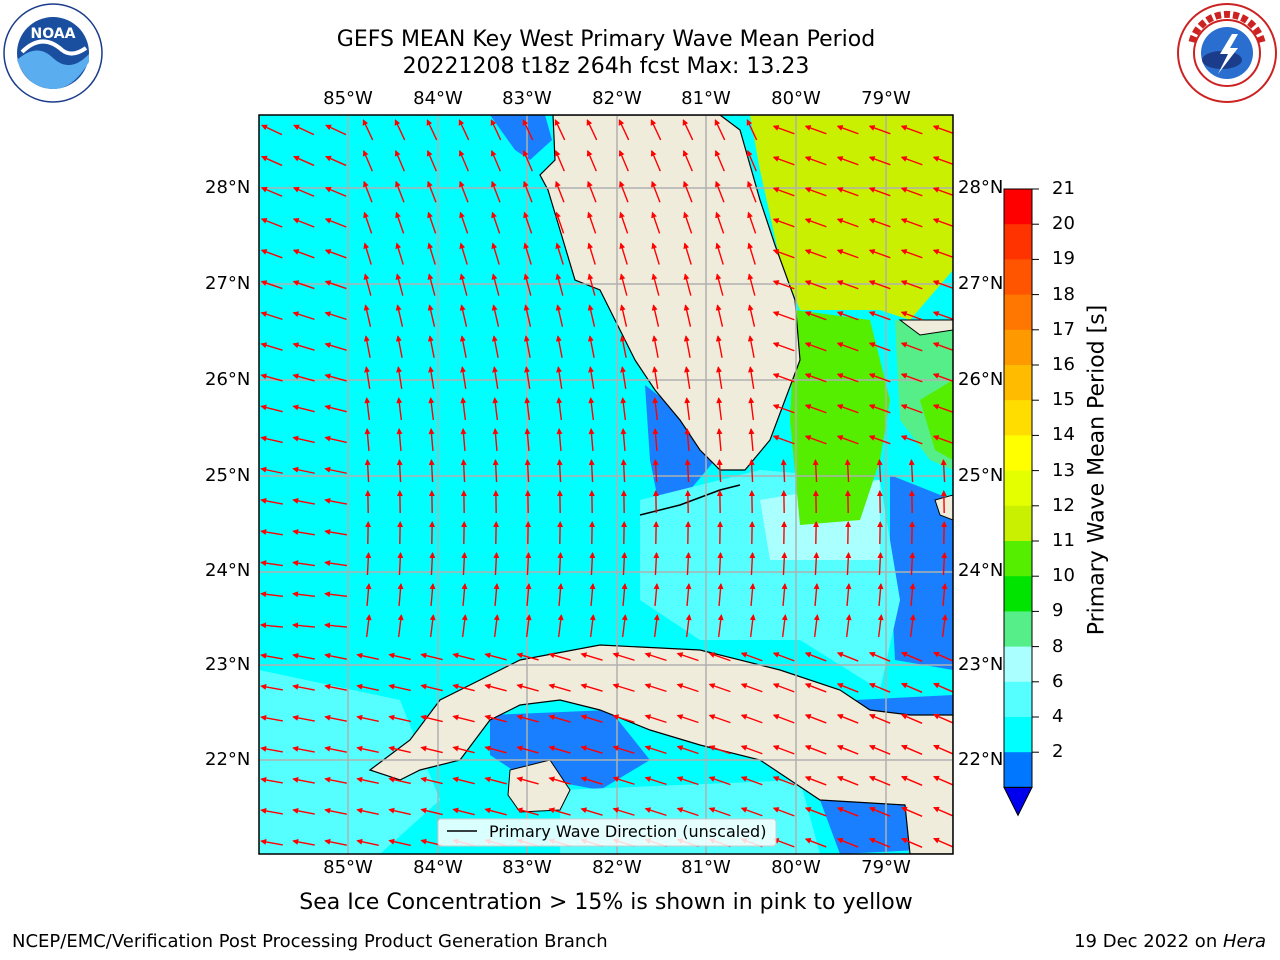 This screenshot has width=1280, height=960. What do you see at coordinates (1018, 488) in the screenshot?
I see `colorbar-segment` at bounding box center [1018, 488].